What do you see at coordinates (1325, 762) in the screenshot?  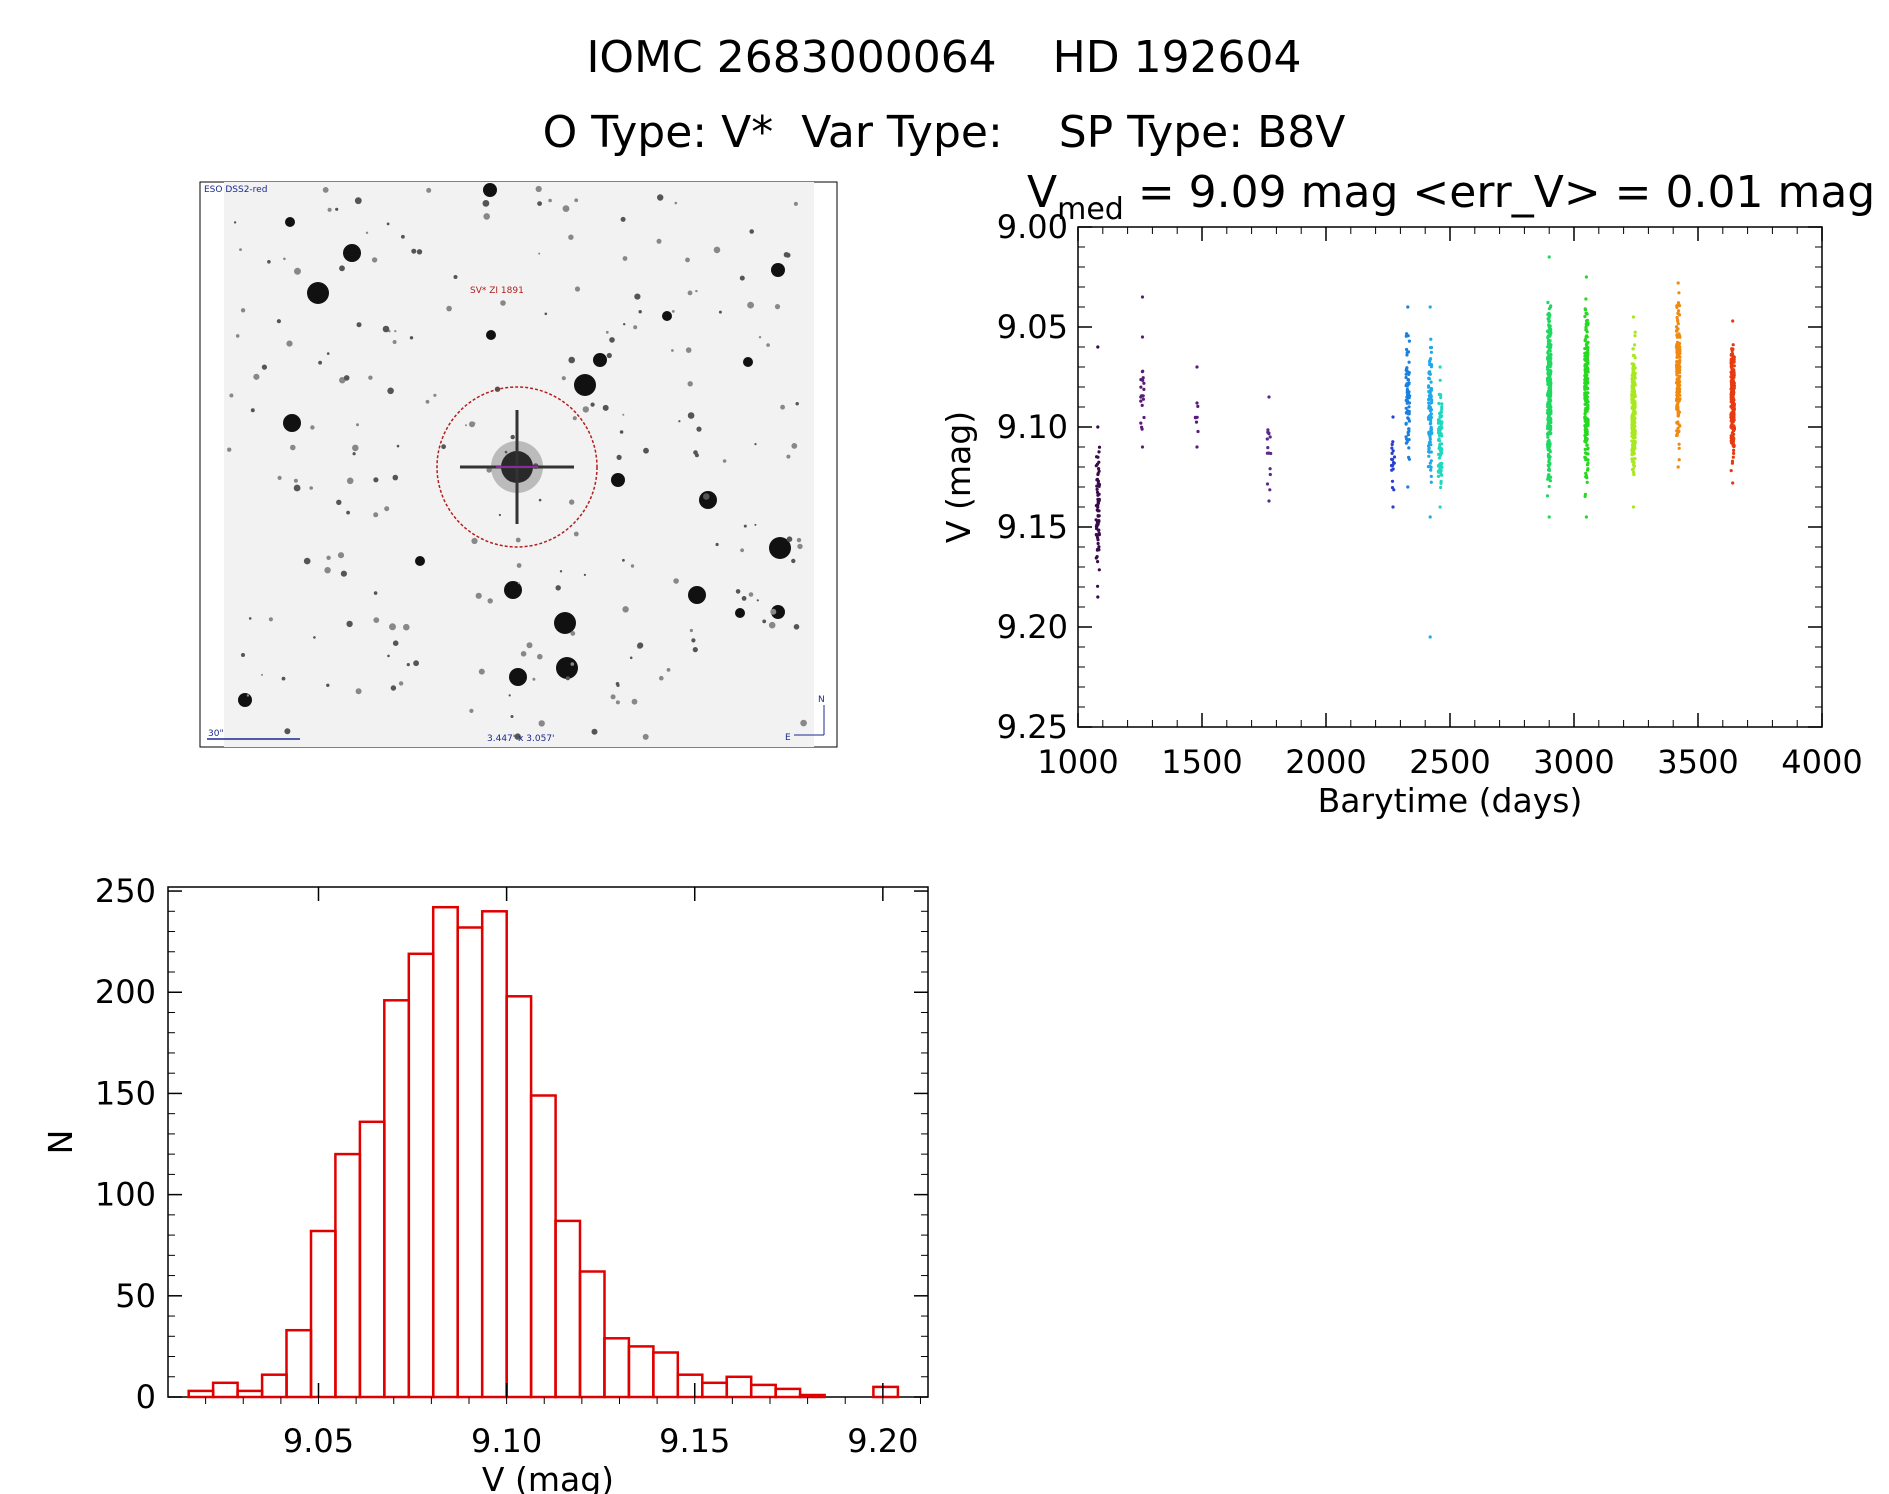 I see `x-tick-label: 2000` at bounding box center [1325, 762].